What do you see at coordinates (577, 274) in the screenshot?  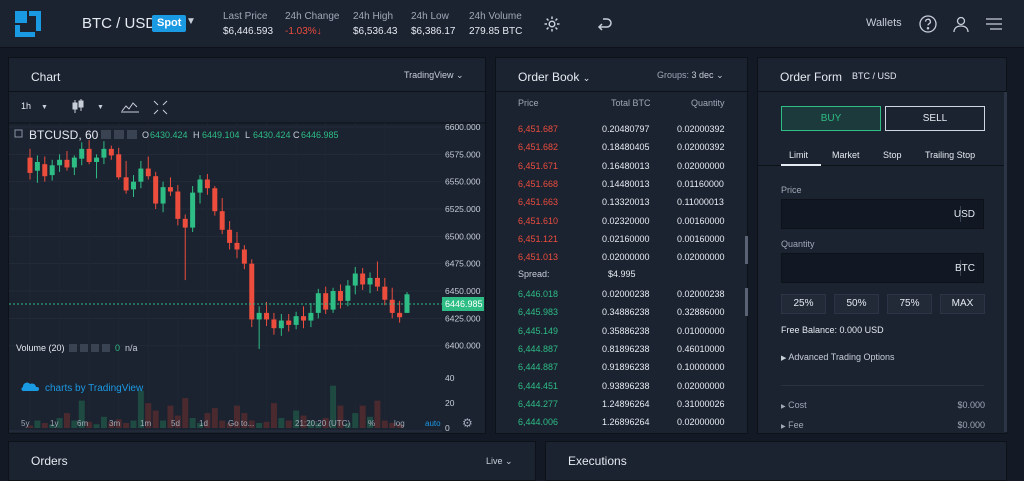 I see `spread-row: Spread: $4.995` at bounding box center [577, 274].